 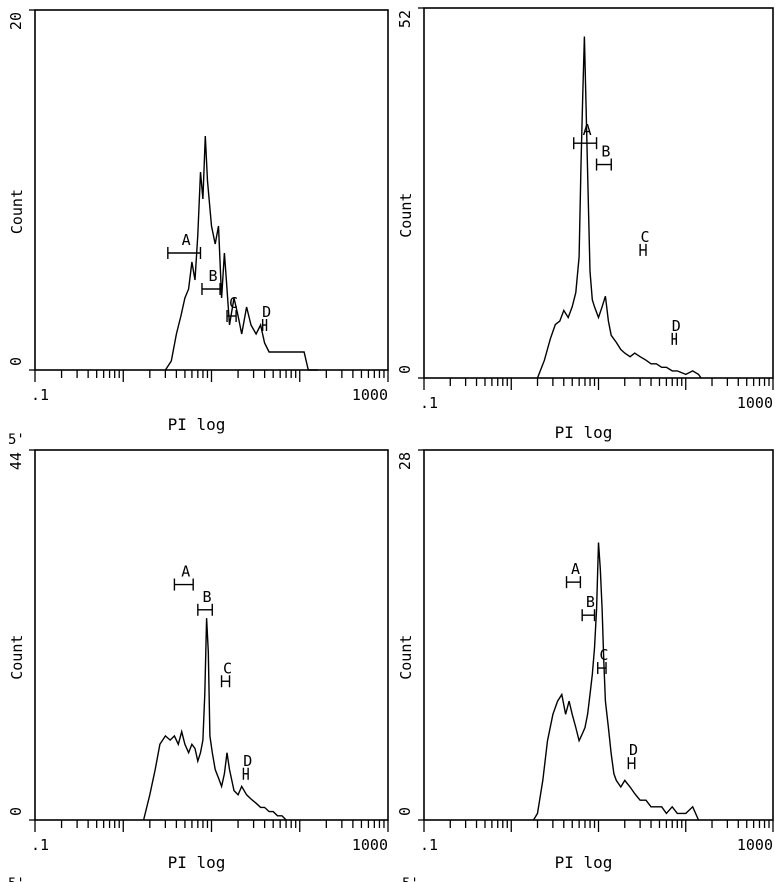 I want to click on y-tick-label: 20, so click(x=16, y=21).